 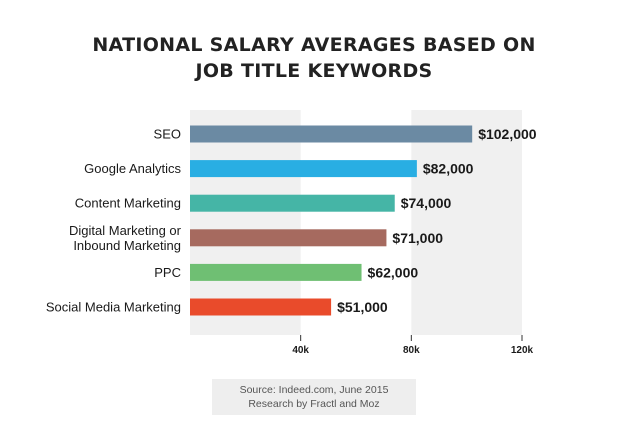 What do you see at coordinates (167, 272) in the screenshot?
I see `category-label: PPC` at bounding box center [167, 272].